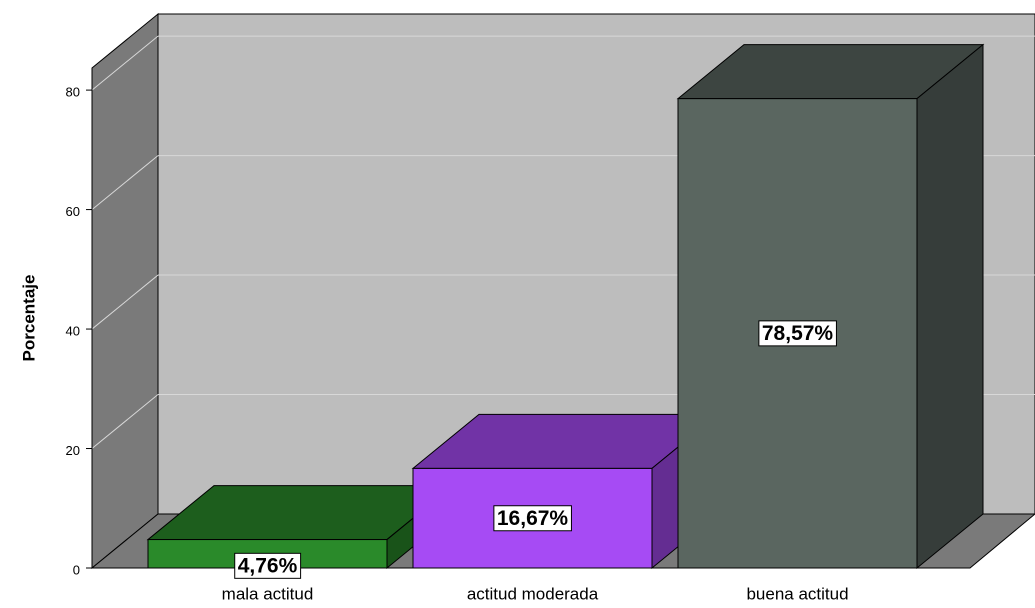  Describe the element at coordinates (268, 593) in the screenshot. I see `x-tick-label: mala actitud` at that location.